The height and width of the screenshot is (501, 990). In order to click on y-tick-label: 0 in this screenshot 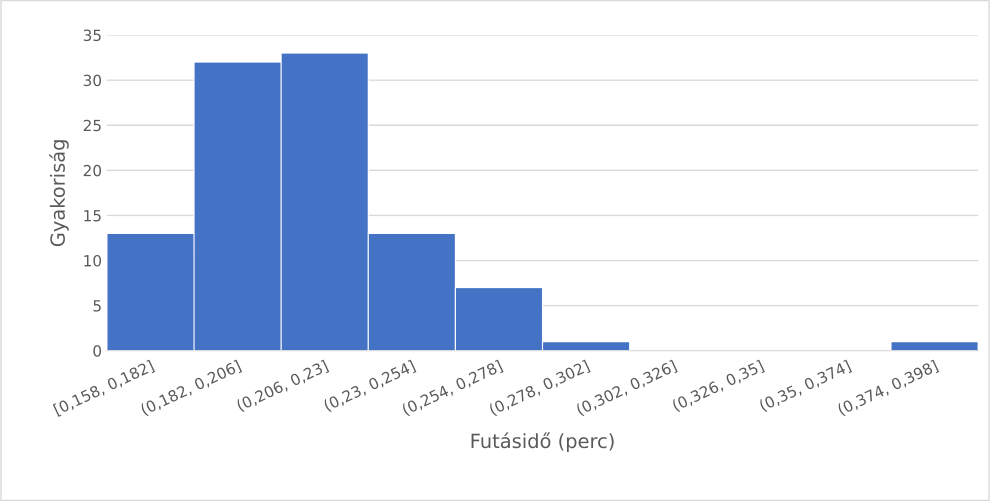, I will do `click(97, 351)`.